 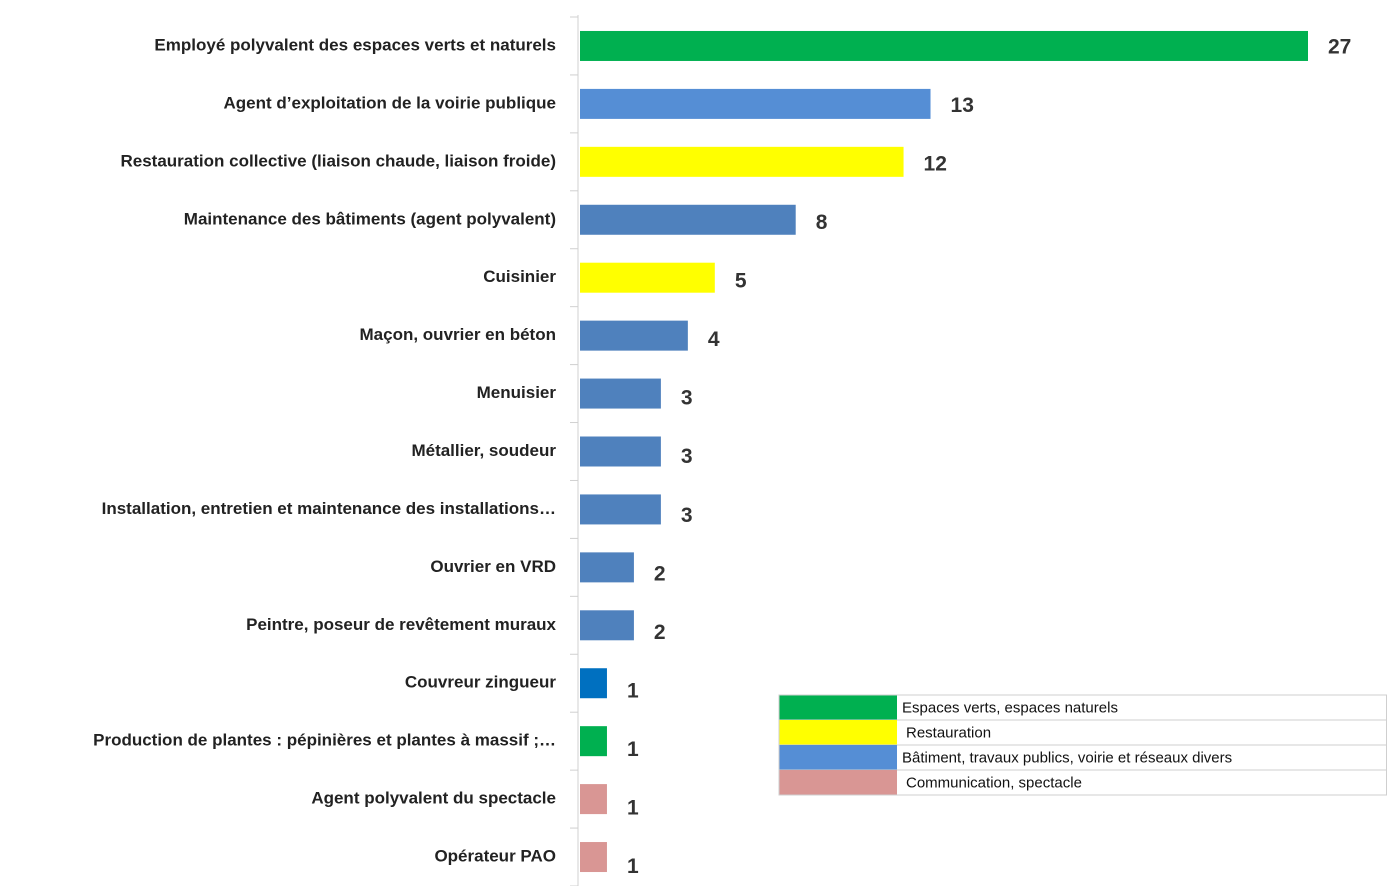 I want to click on value-label: 4, so click(x=714, y=339).